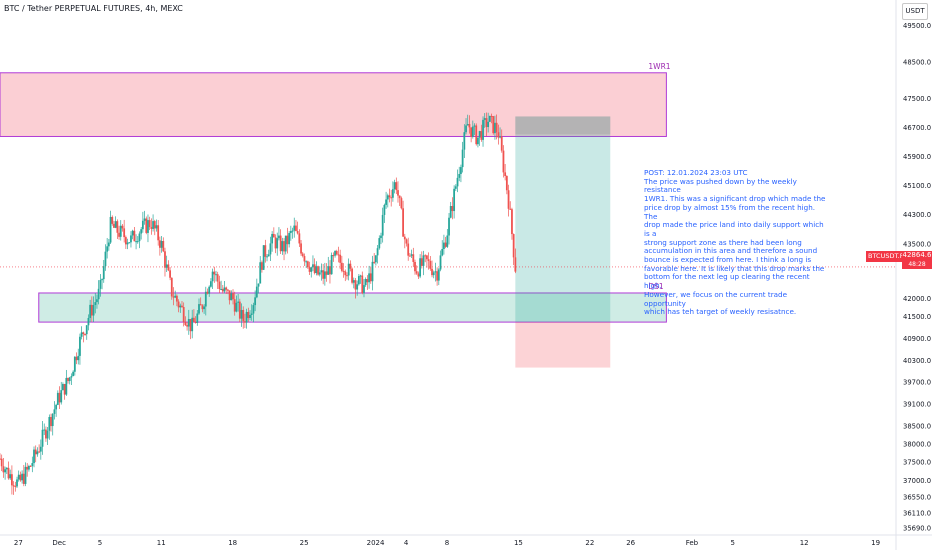 This screenshot has height=550, width=932. What do you see at coordinates (232, 543) in the screenshot?
I see `x-tick-label: 18` at bounding box center [232, 543].